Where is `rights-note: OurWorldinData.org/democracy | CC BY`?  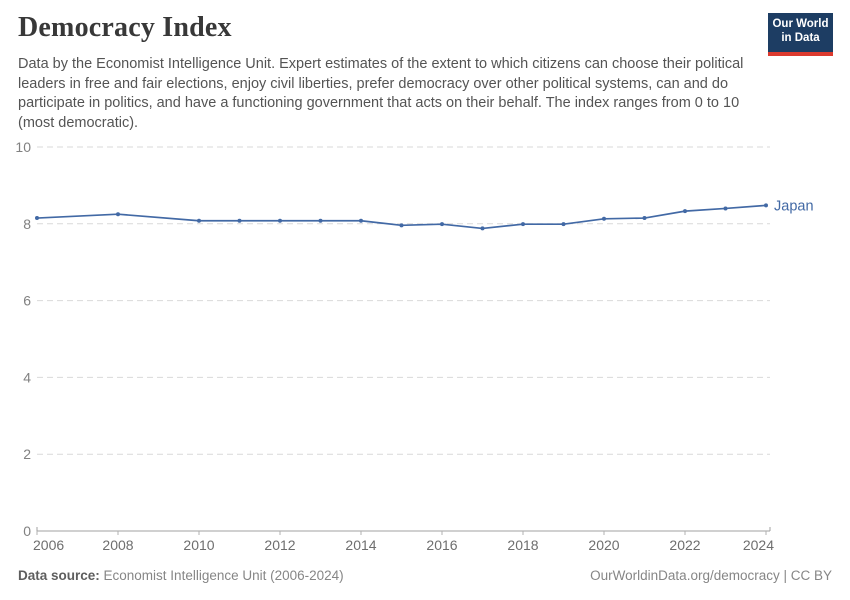
rights-note: OurWorldinData.org/democracy | CC BY is located at coordinates (711, 575).